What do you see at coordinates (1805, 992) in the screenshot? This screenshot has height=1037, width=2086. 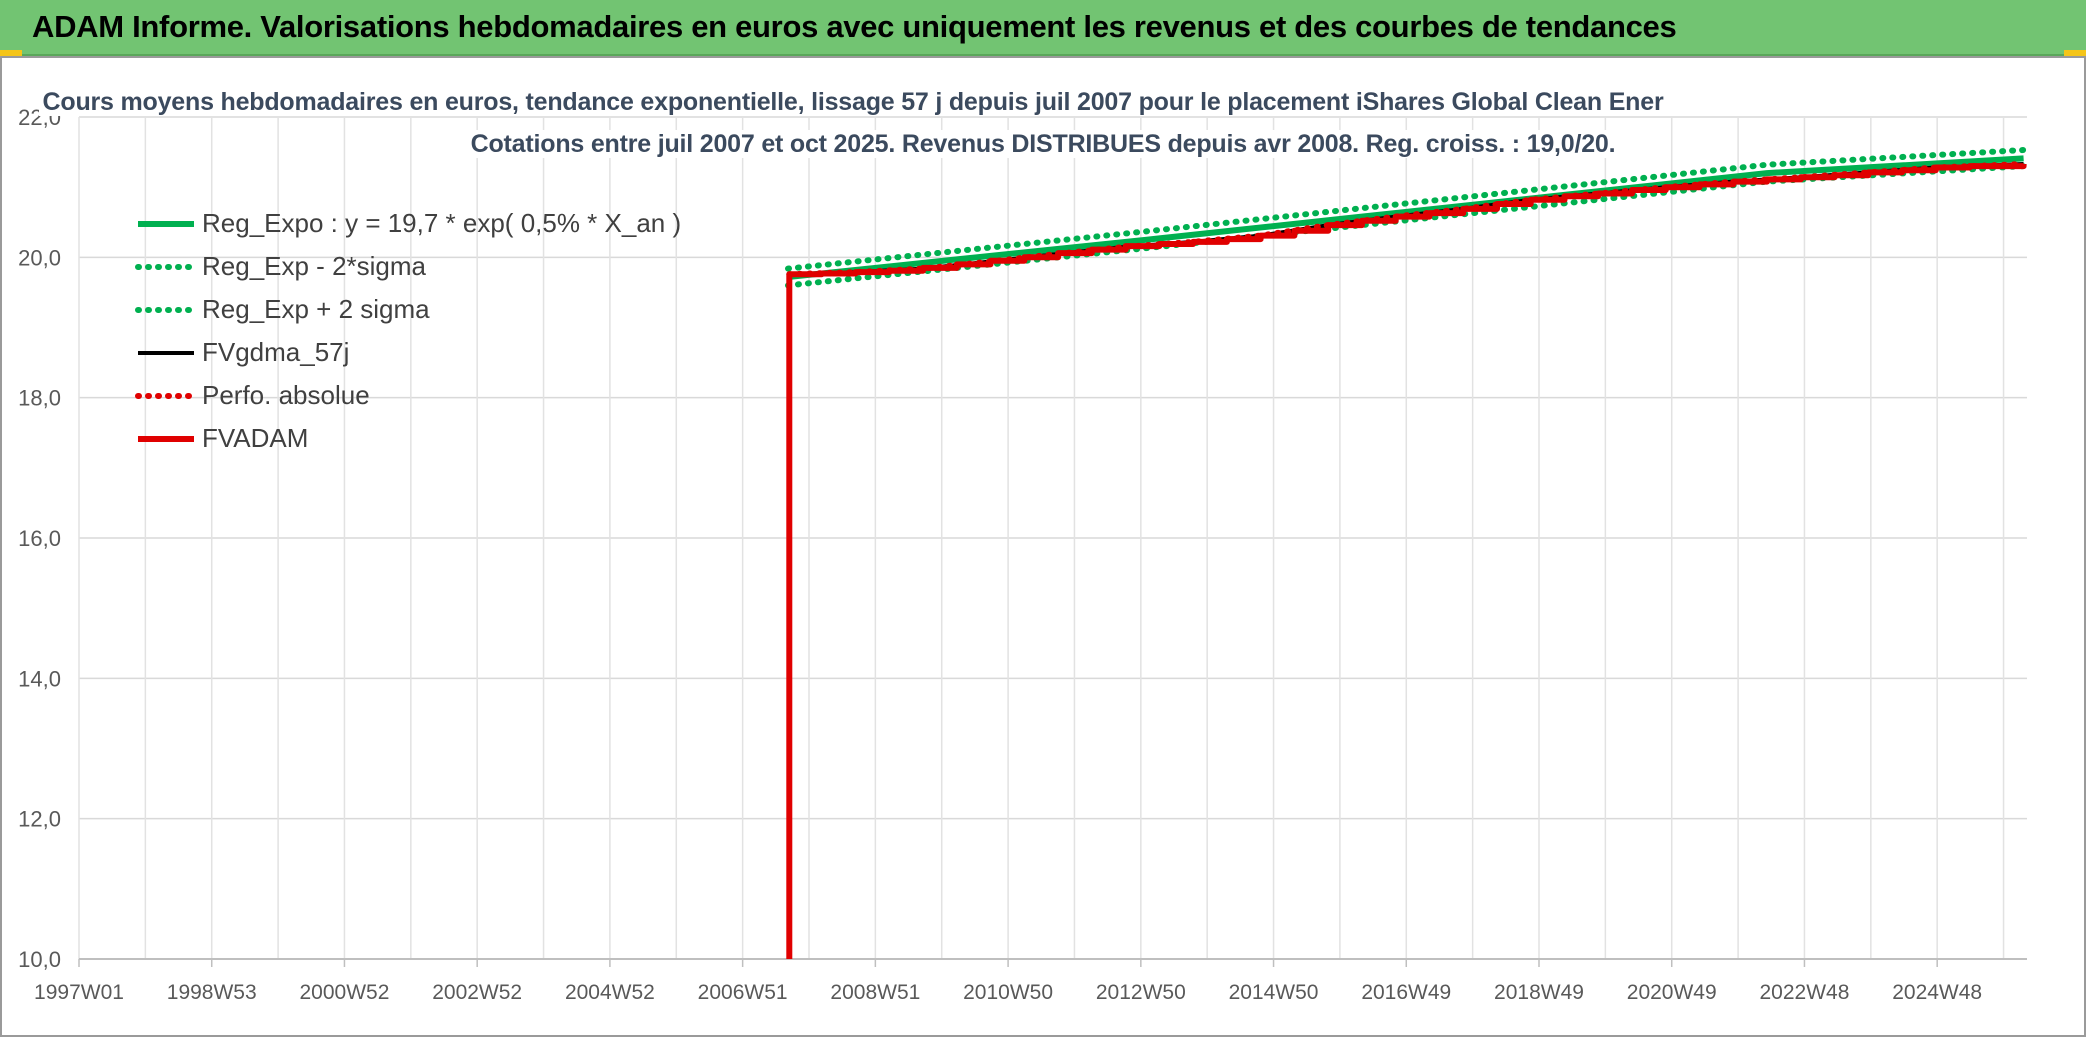 I see `x-tick-label: 2022W48` at bounding box center [1805, 992].